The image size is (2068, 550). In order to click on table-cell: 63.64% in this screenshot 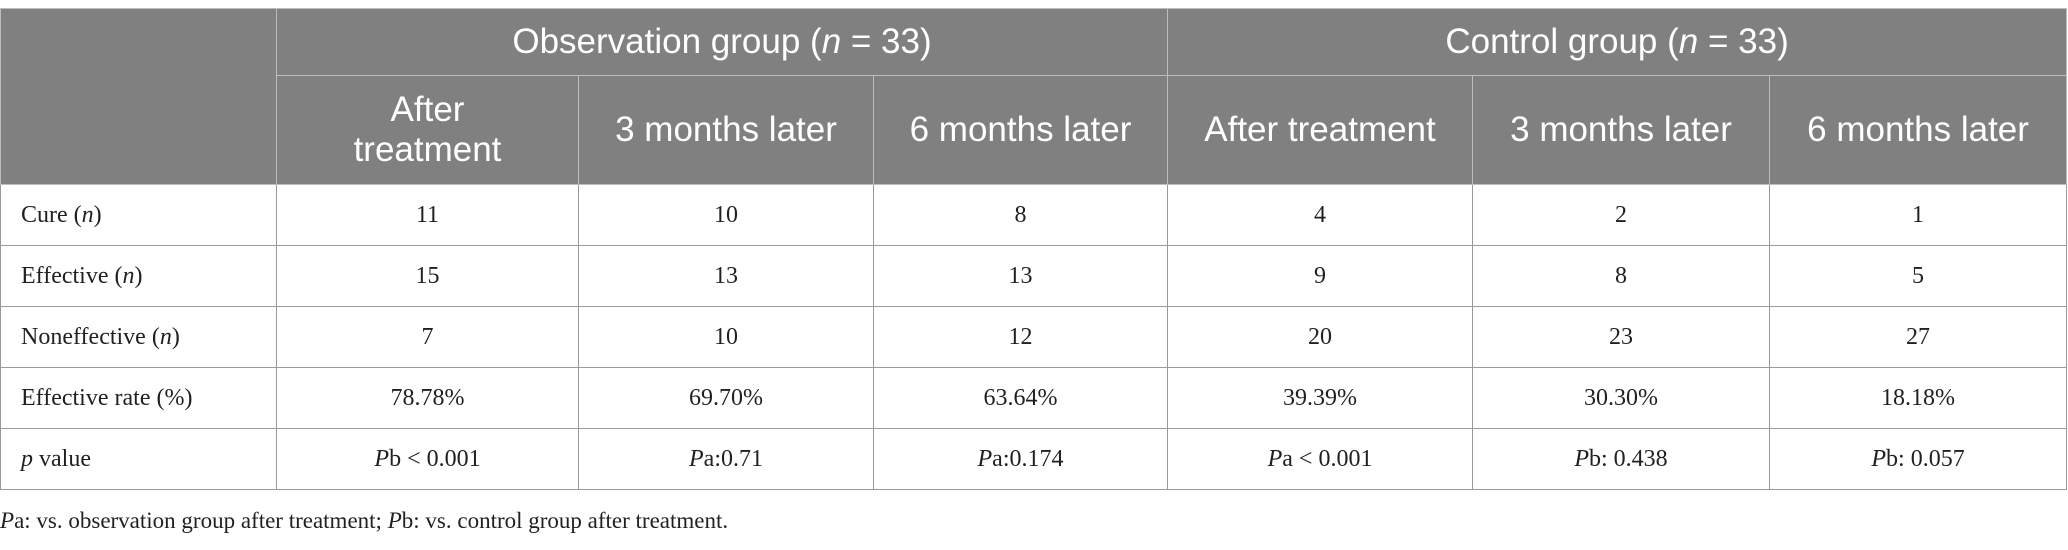, I will do `click(1020, 398)`.